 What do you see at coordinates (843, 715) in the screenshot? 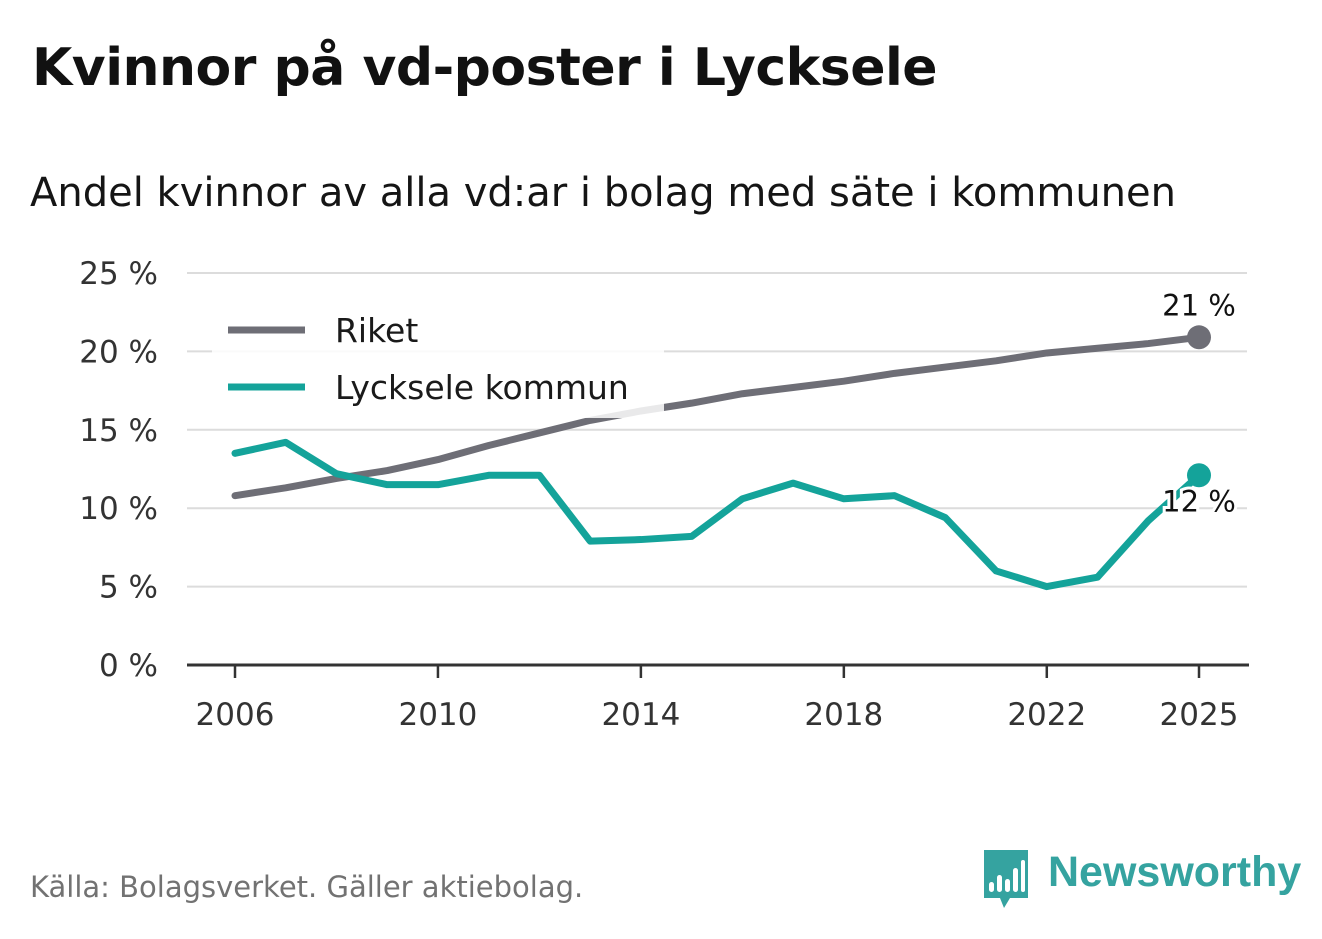
I see `x-tick-label: 2018` at bounding box center [843, 715].